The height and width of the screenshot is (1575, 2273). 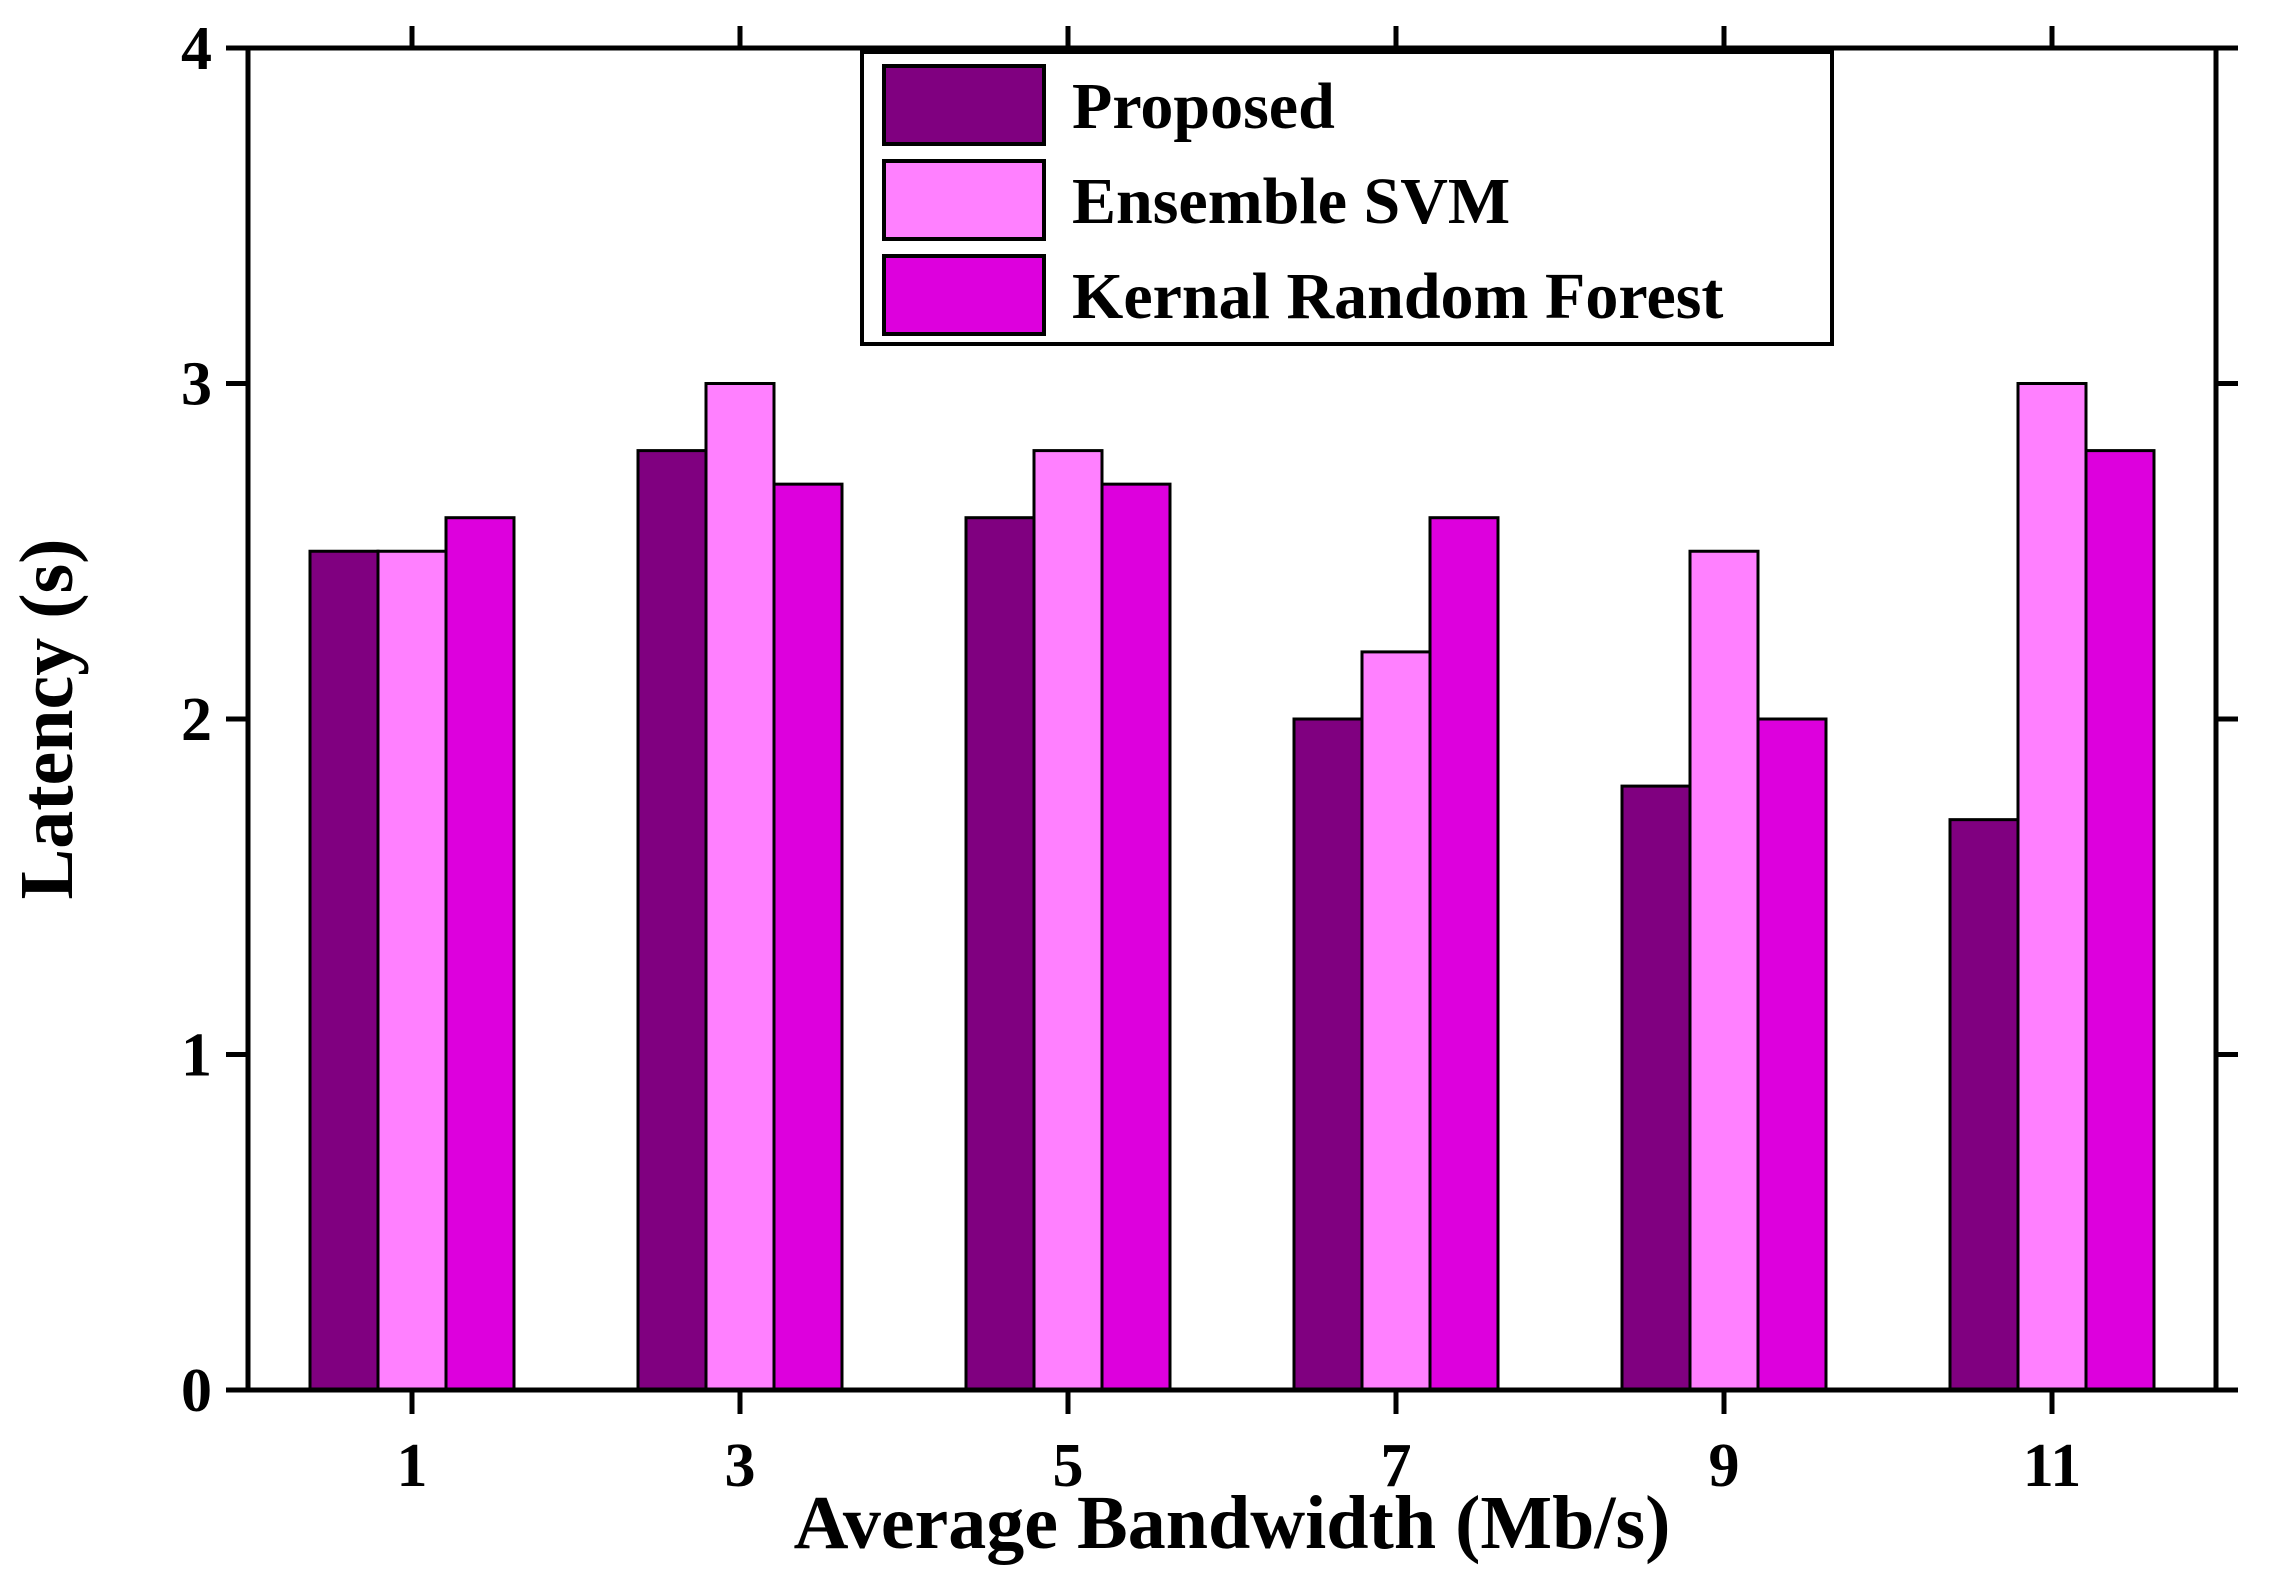 I want to click on y-tick-label: 1, so click(x=196, y=1056).